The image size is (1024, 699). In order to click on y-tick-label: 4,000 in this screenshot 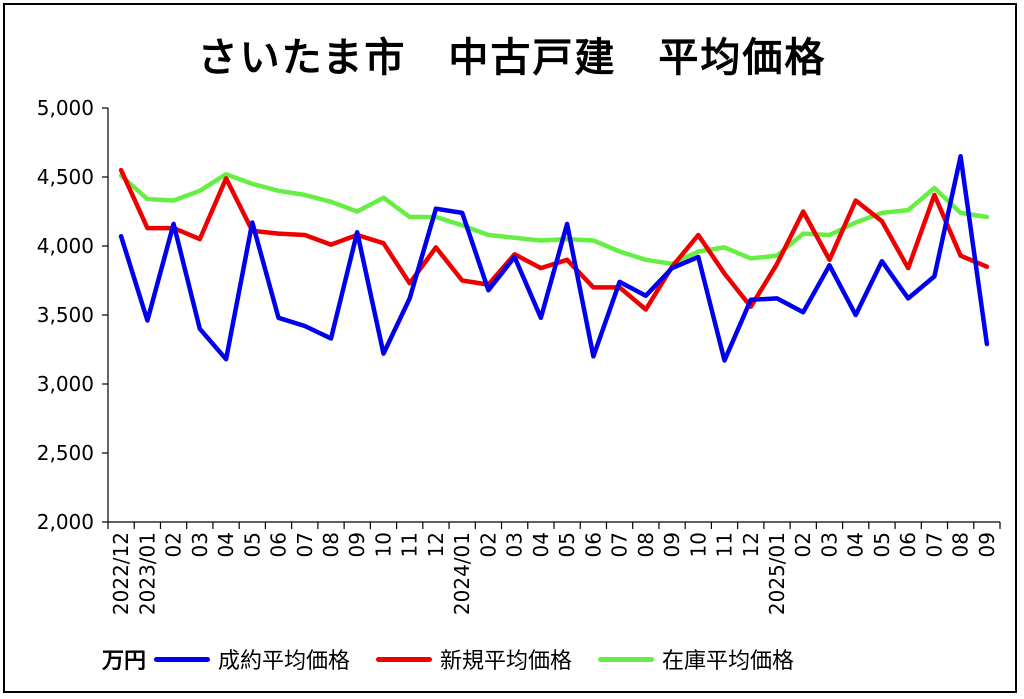, I will do `click(65, 246)`.